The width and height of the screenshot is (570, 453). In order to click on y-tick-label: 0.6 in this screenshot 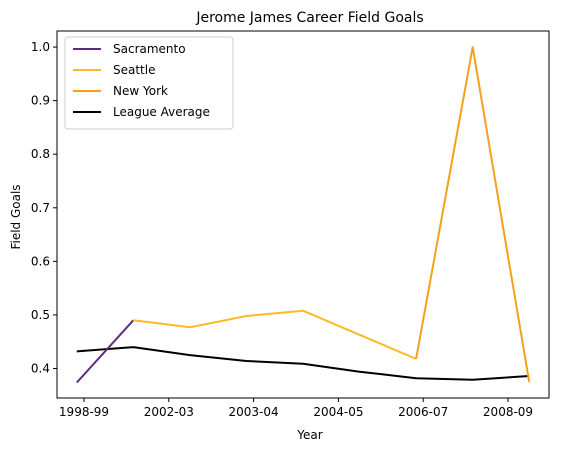, I will do `click(40, 261)`.